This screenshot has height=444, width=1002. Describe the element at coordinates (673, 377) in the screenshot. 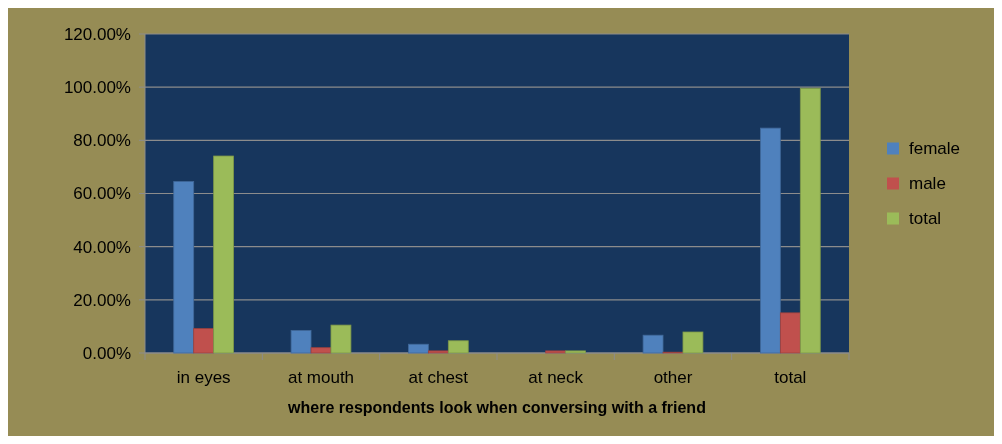

I see `x-tick-label: other` at that location.